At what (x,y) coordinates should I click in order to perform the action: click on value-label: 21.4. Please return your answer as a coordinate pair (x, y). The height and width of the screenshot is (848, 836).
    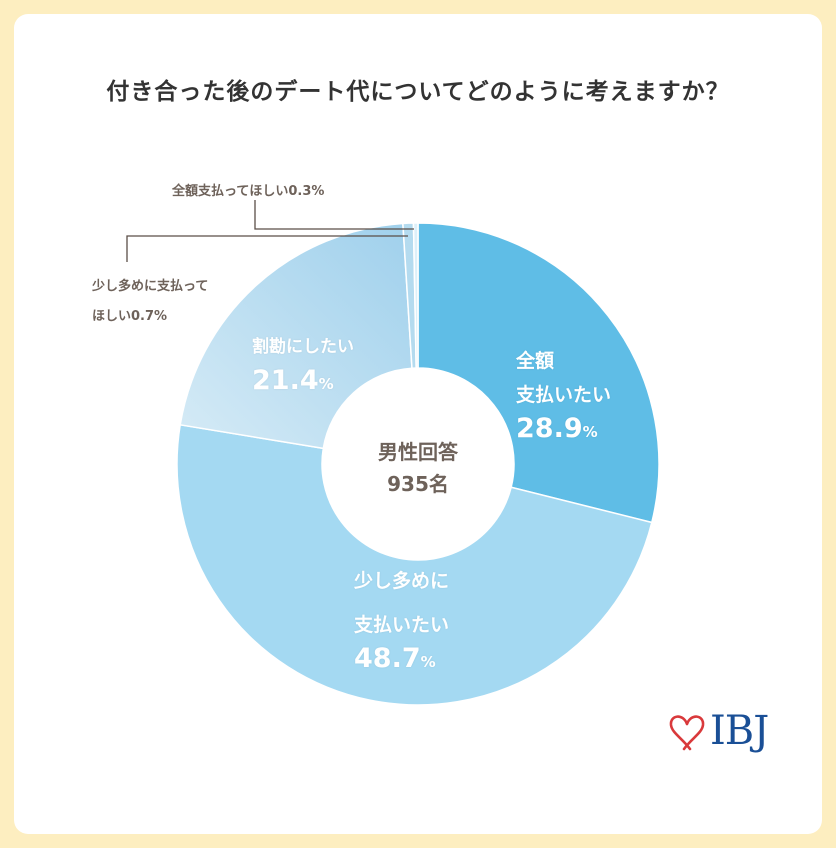
    Looking at the image, I should click on (285, 380).